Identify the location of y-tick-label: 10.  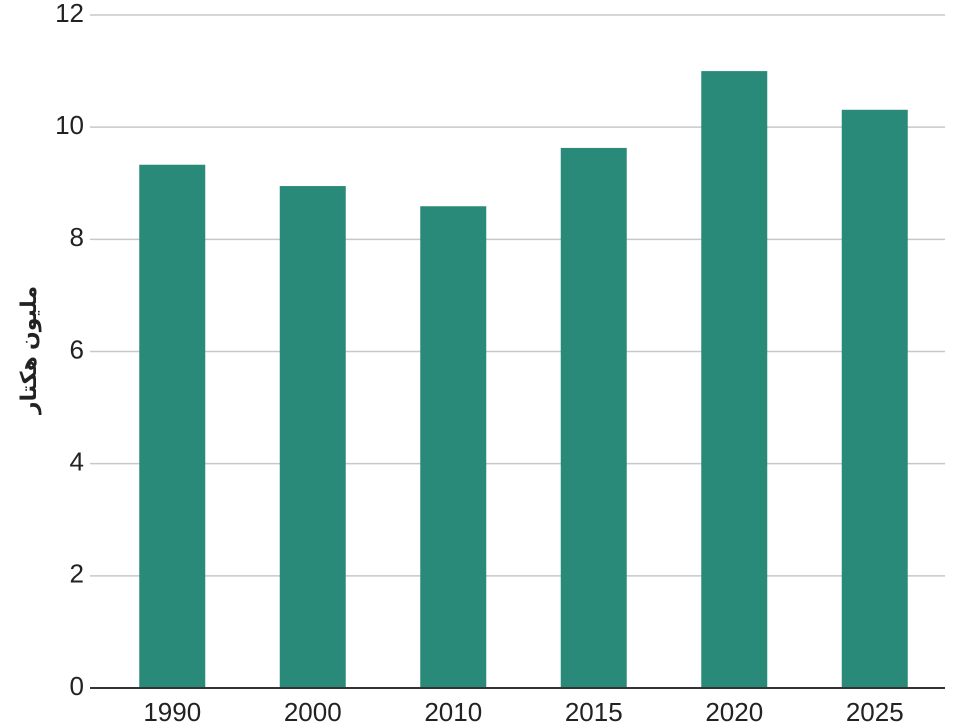
(69, 125).